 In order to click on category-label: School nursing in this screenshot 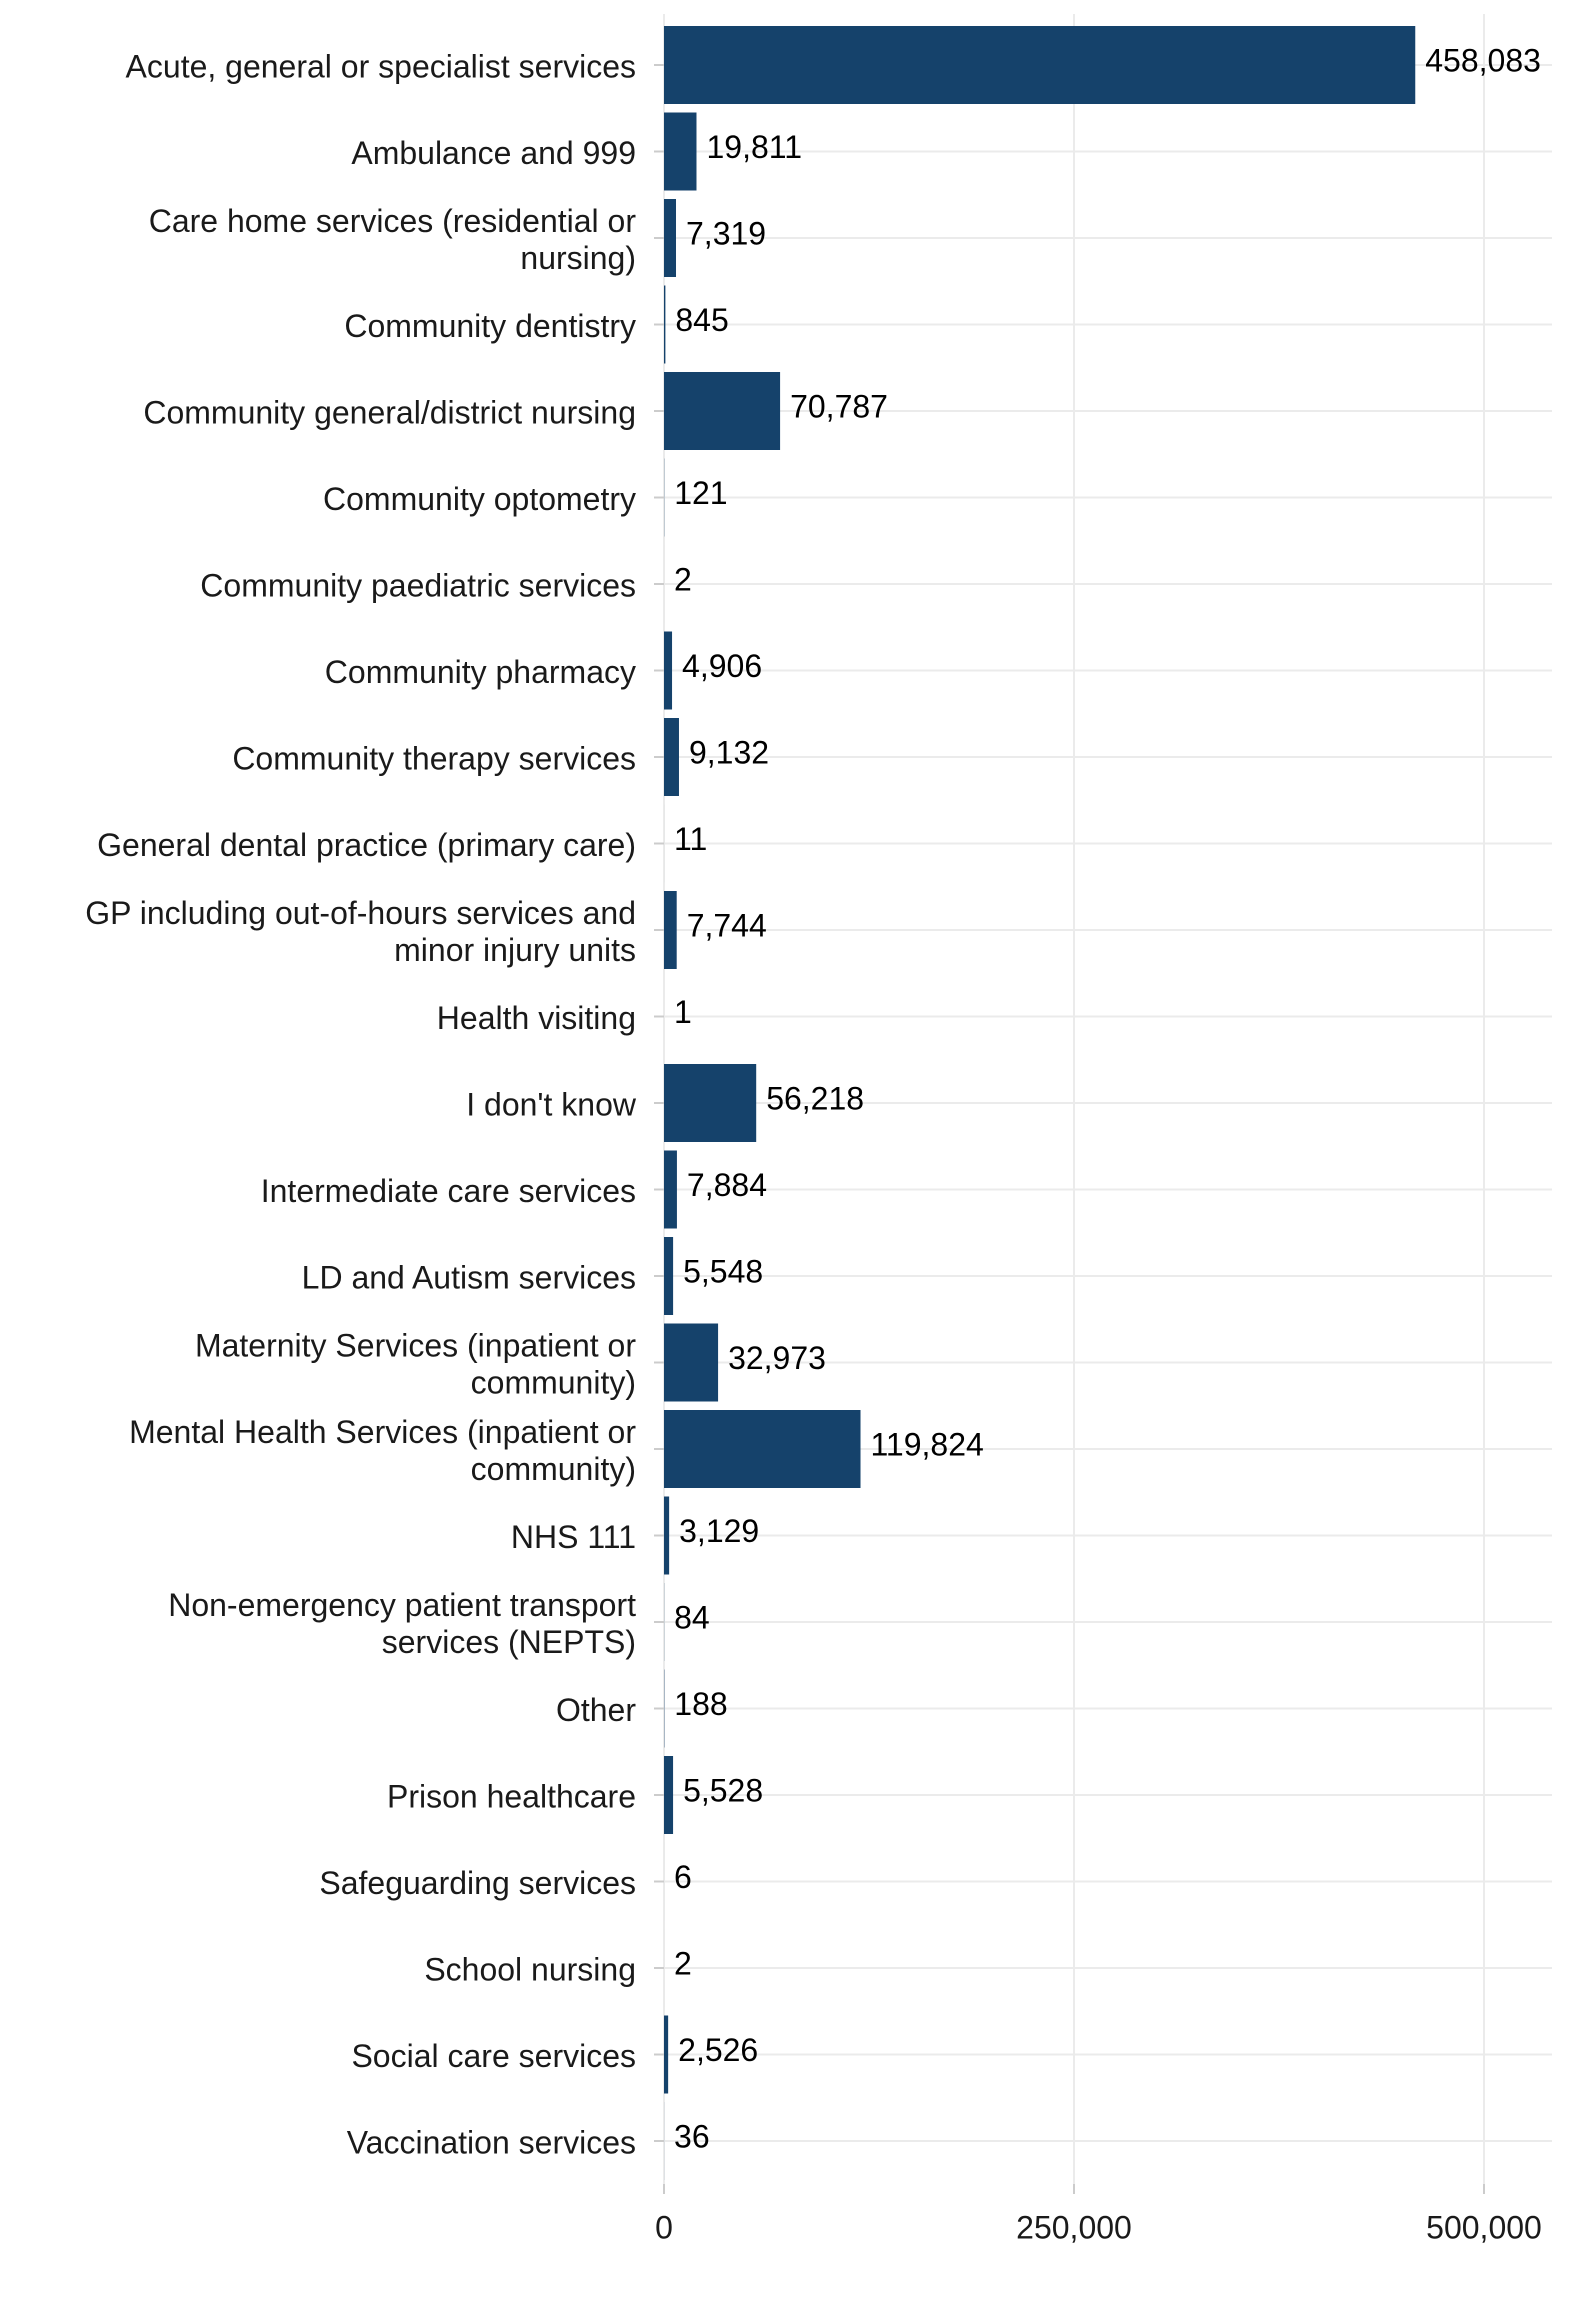, I will do `click(530, 1969)`.